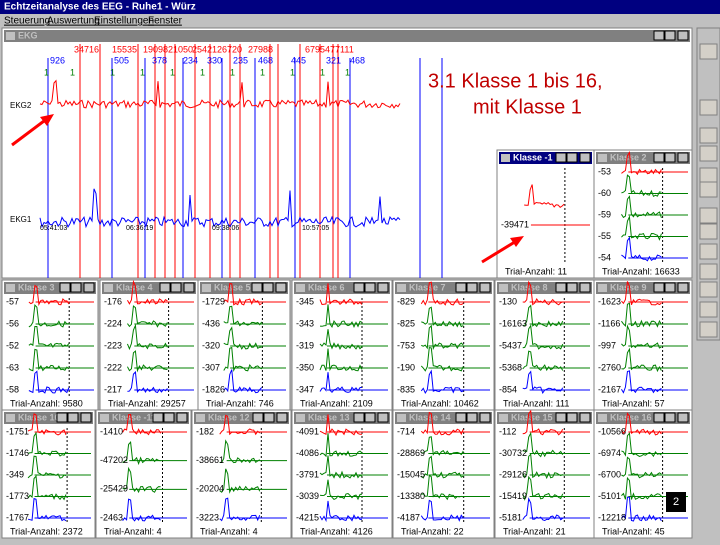 Image resolution: width=720 pixels, height=545 pixels. Describe the element at coordinates (432, 531) in the screenshot. I see `trial-count: Trial-Anzahl: 22` at that location.